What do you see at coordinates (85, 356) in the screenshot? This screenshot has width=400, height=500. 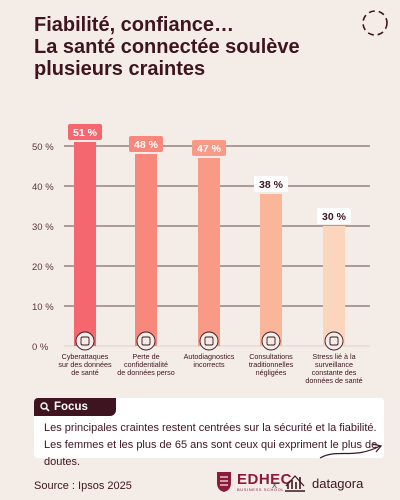 I see `x-category-label: Cyberattaques` at bounding box center [85, 356].